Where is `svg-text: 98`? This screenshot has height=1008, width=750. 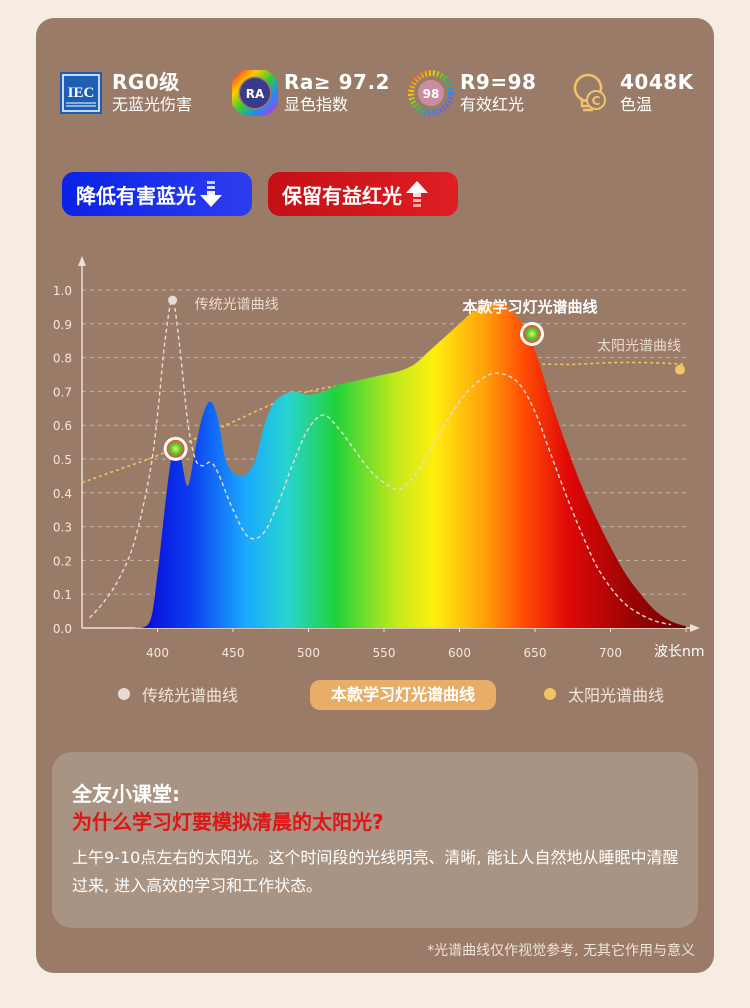
svg-text: 98 is located at coordinates (431, 94).